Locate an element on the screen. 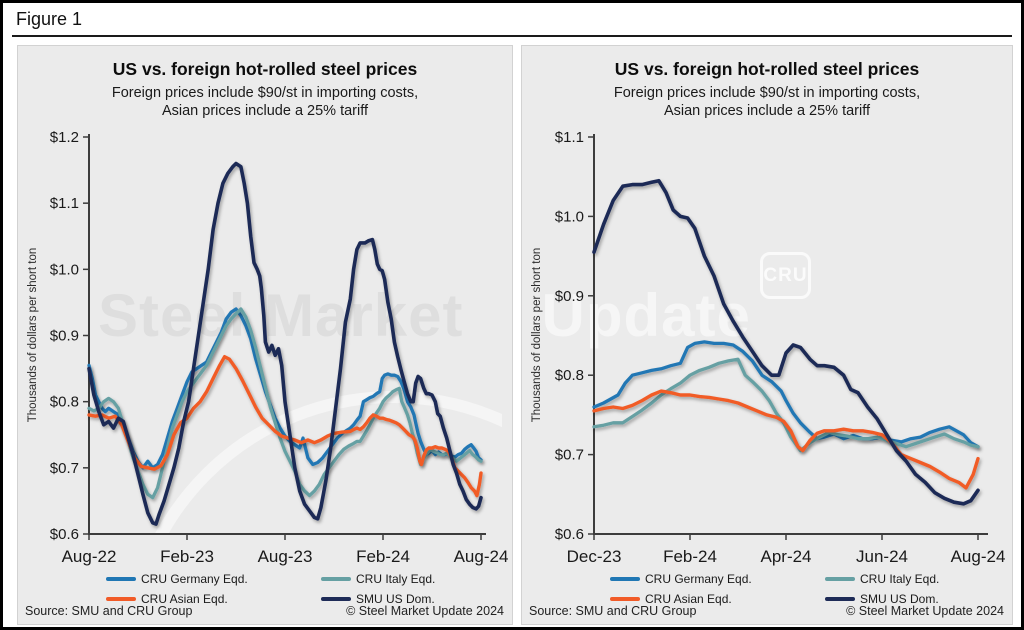 The image size is (1024, 630). figure-label: Figure 1 is located at coordinates (49, 19).